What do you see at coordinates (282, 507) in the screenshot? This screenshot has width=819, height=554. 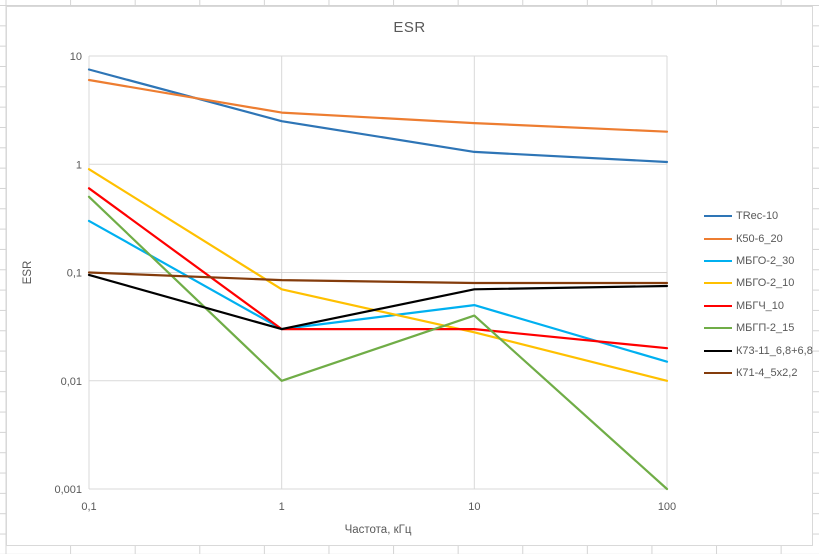 I see `x-tick-label: 1` at bounding box center [282, 507].